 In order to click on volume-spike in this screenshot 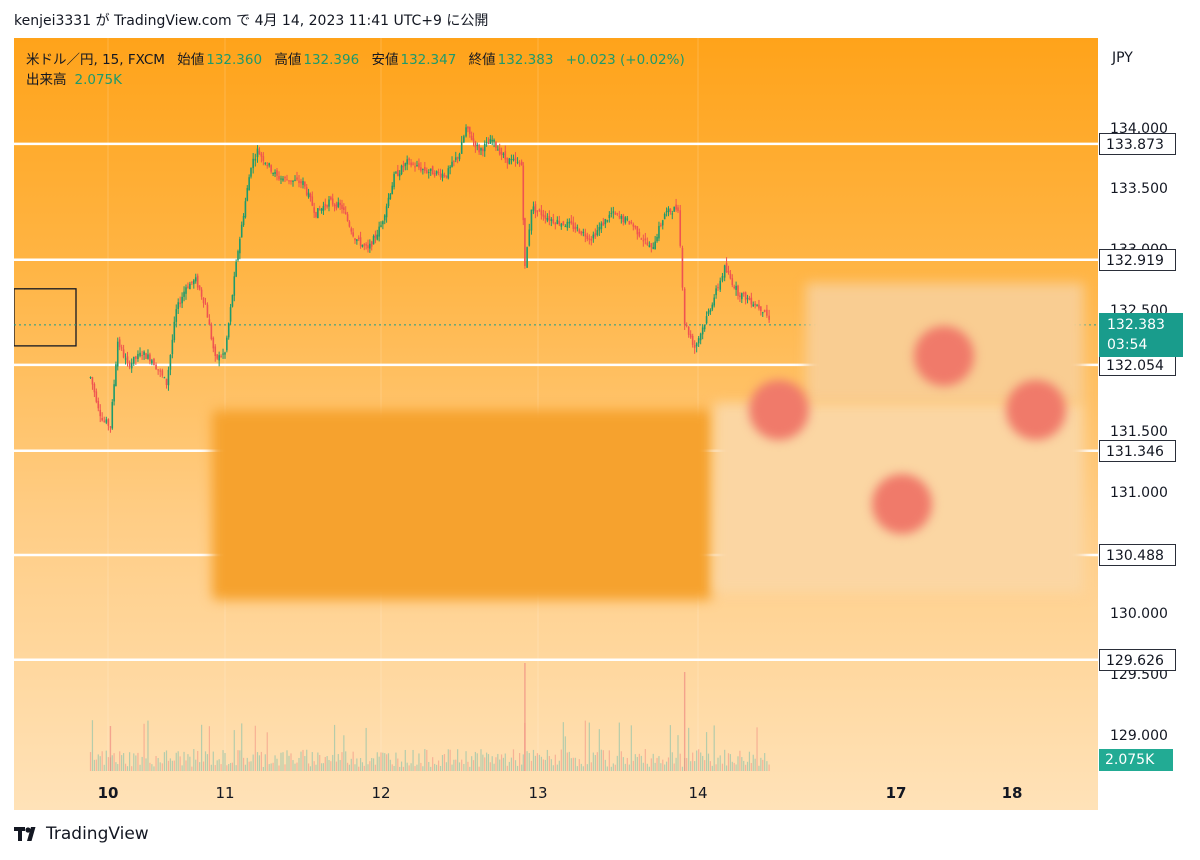, I will do `click(110, 748)`.